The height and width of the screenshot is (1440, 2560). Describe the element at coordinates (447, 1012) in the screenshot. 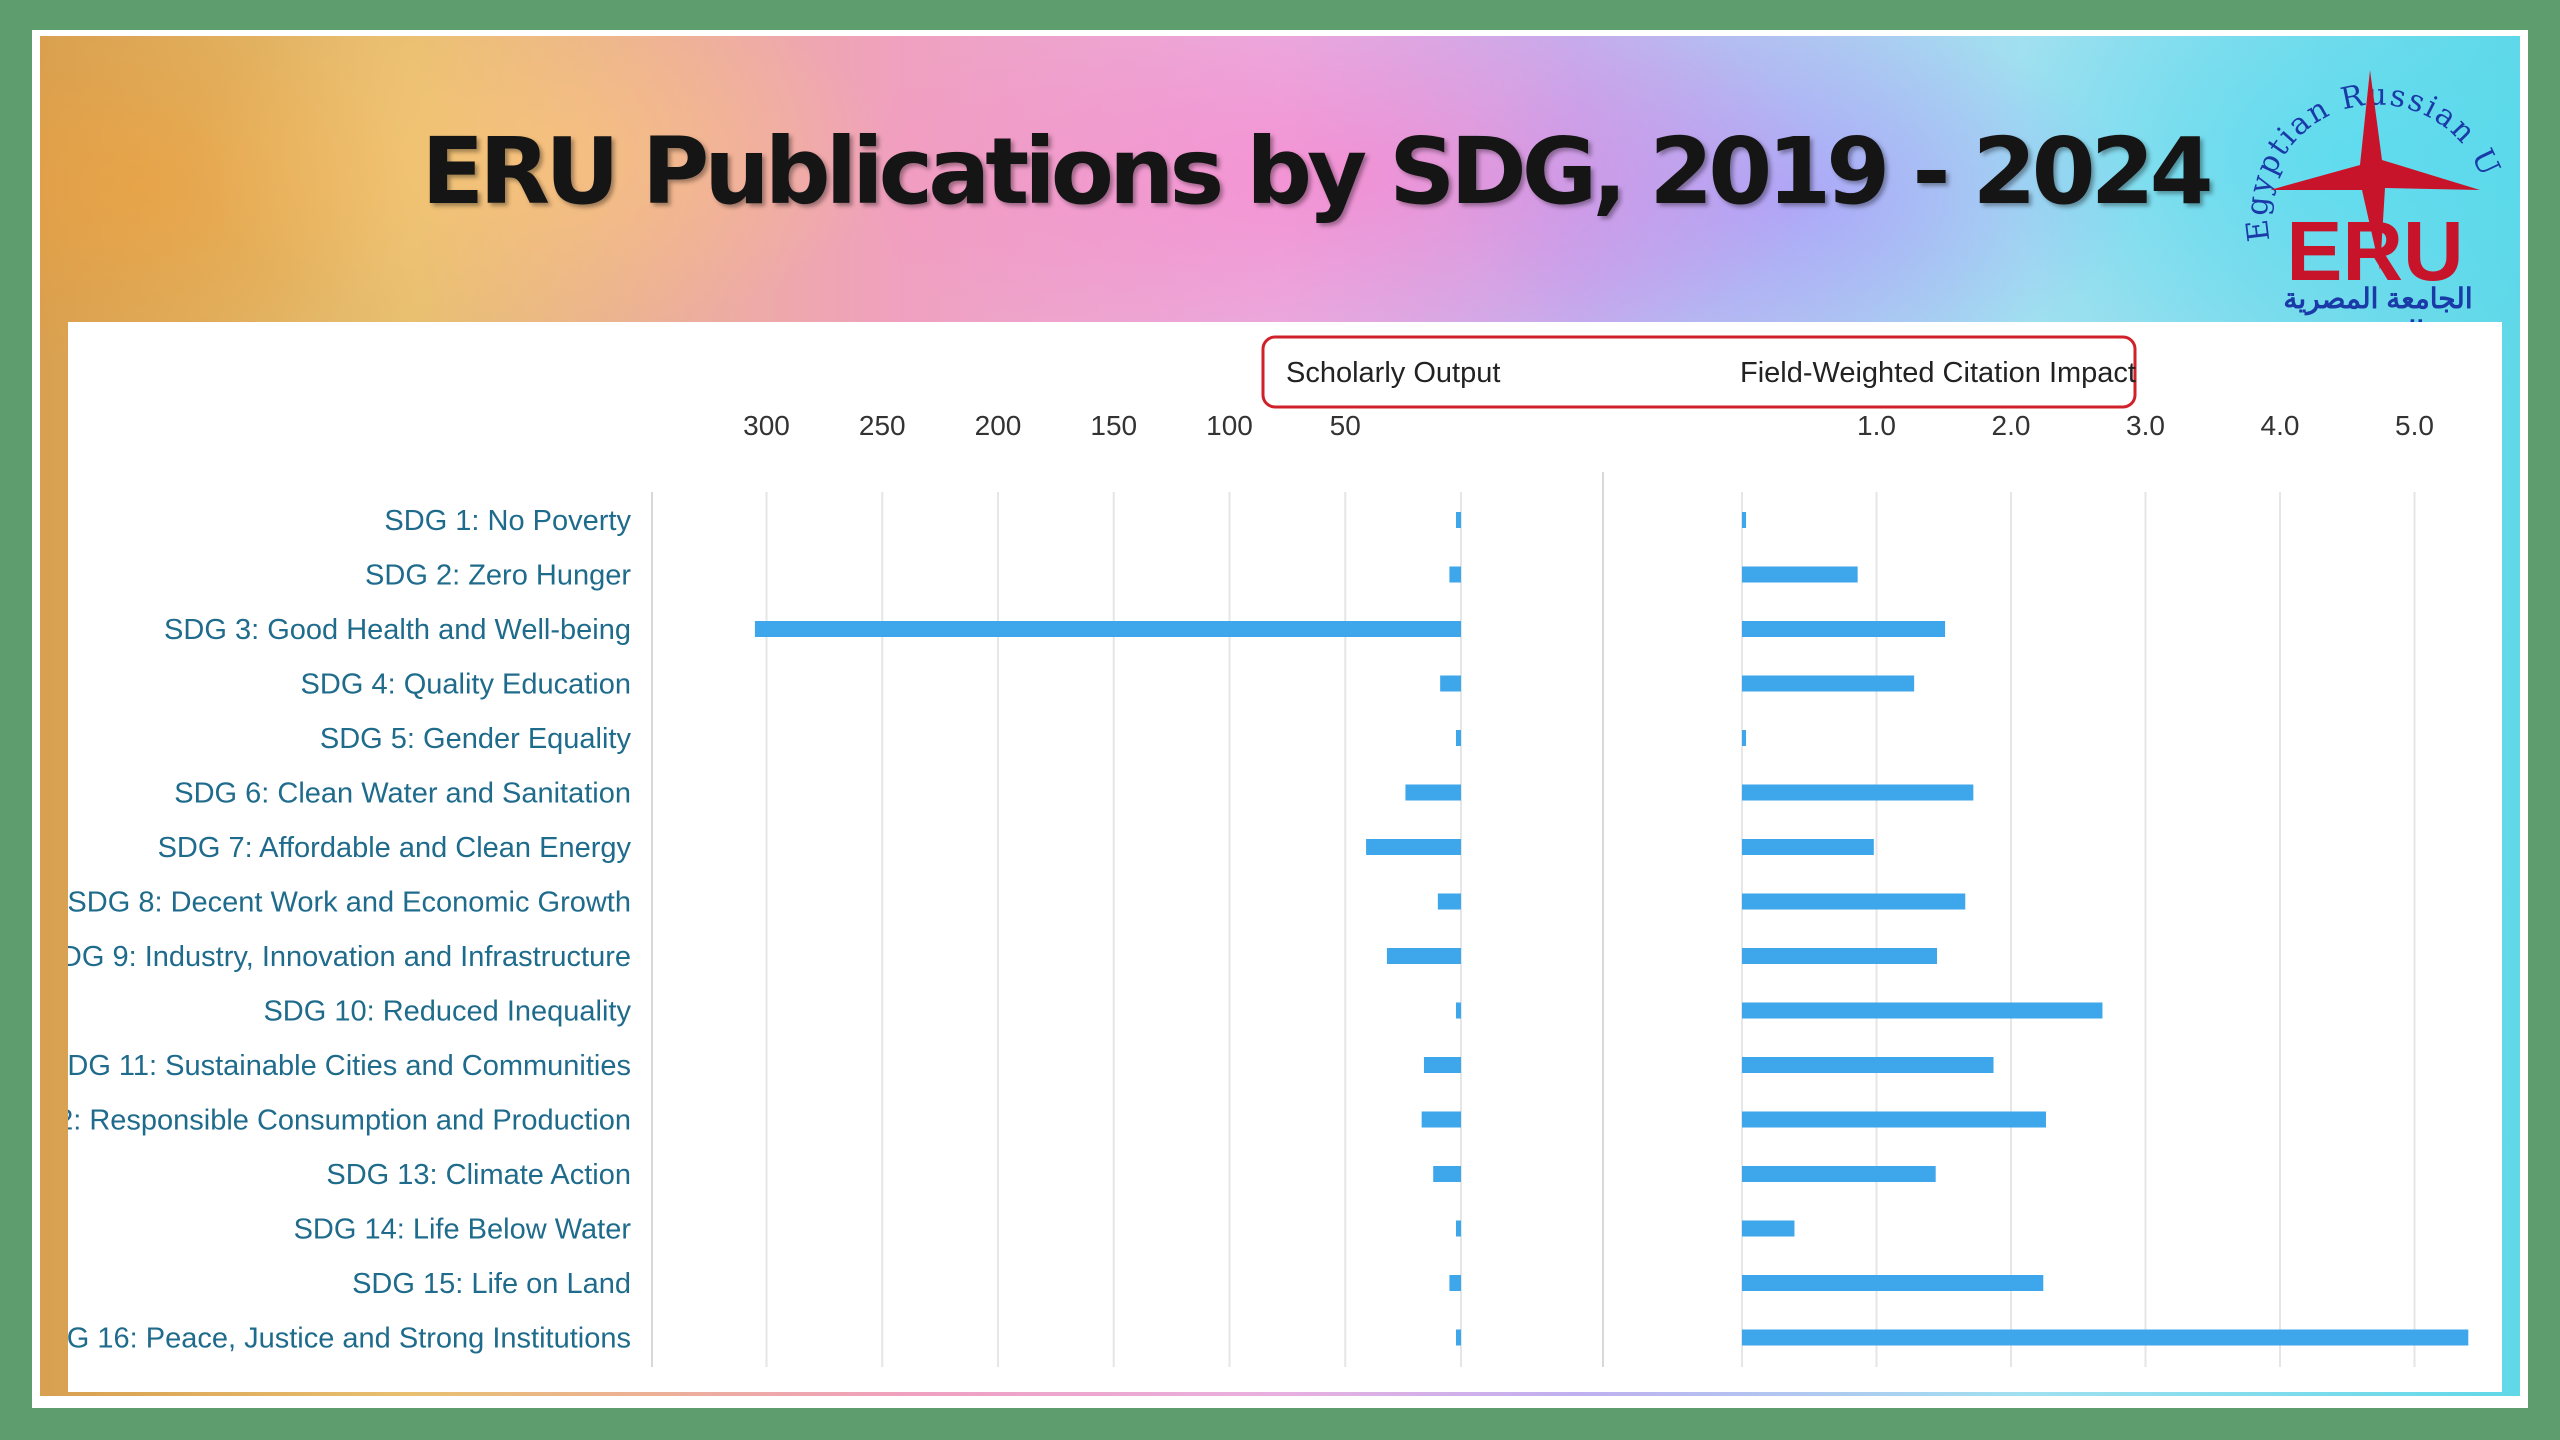

I see `category-label: SDG 10: Reduced Inequality` at that location.